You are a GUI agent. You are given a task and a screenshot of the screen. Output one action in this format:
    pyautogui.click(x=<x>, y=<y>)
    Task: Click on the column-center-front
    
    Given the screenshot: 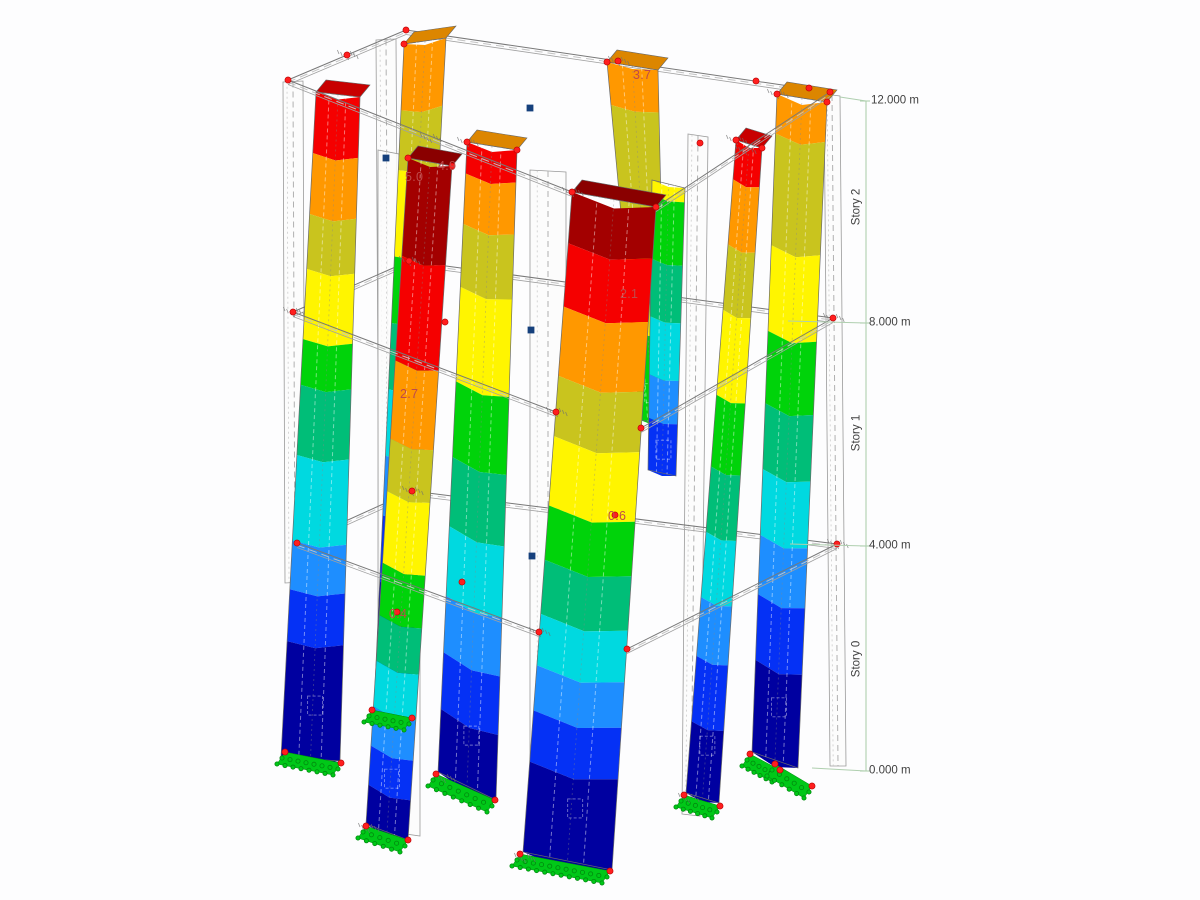 What is the action you would take?
    pyautogui.click(x=594, y=525)
    